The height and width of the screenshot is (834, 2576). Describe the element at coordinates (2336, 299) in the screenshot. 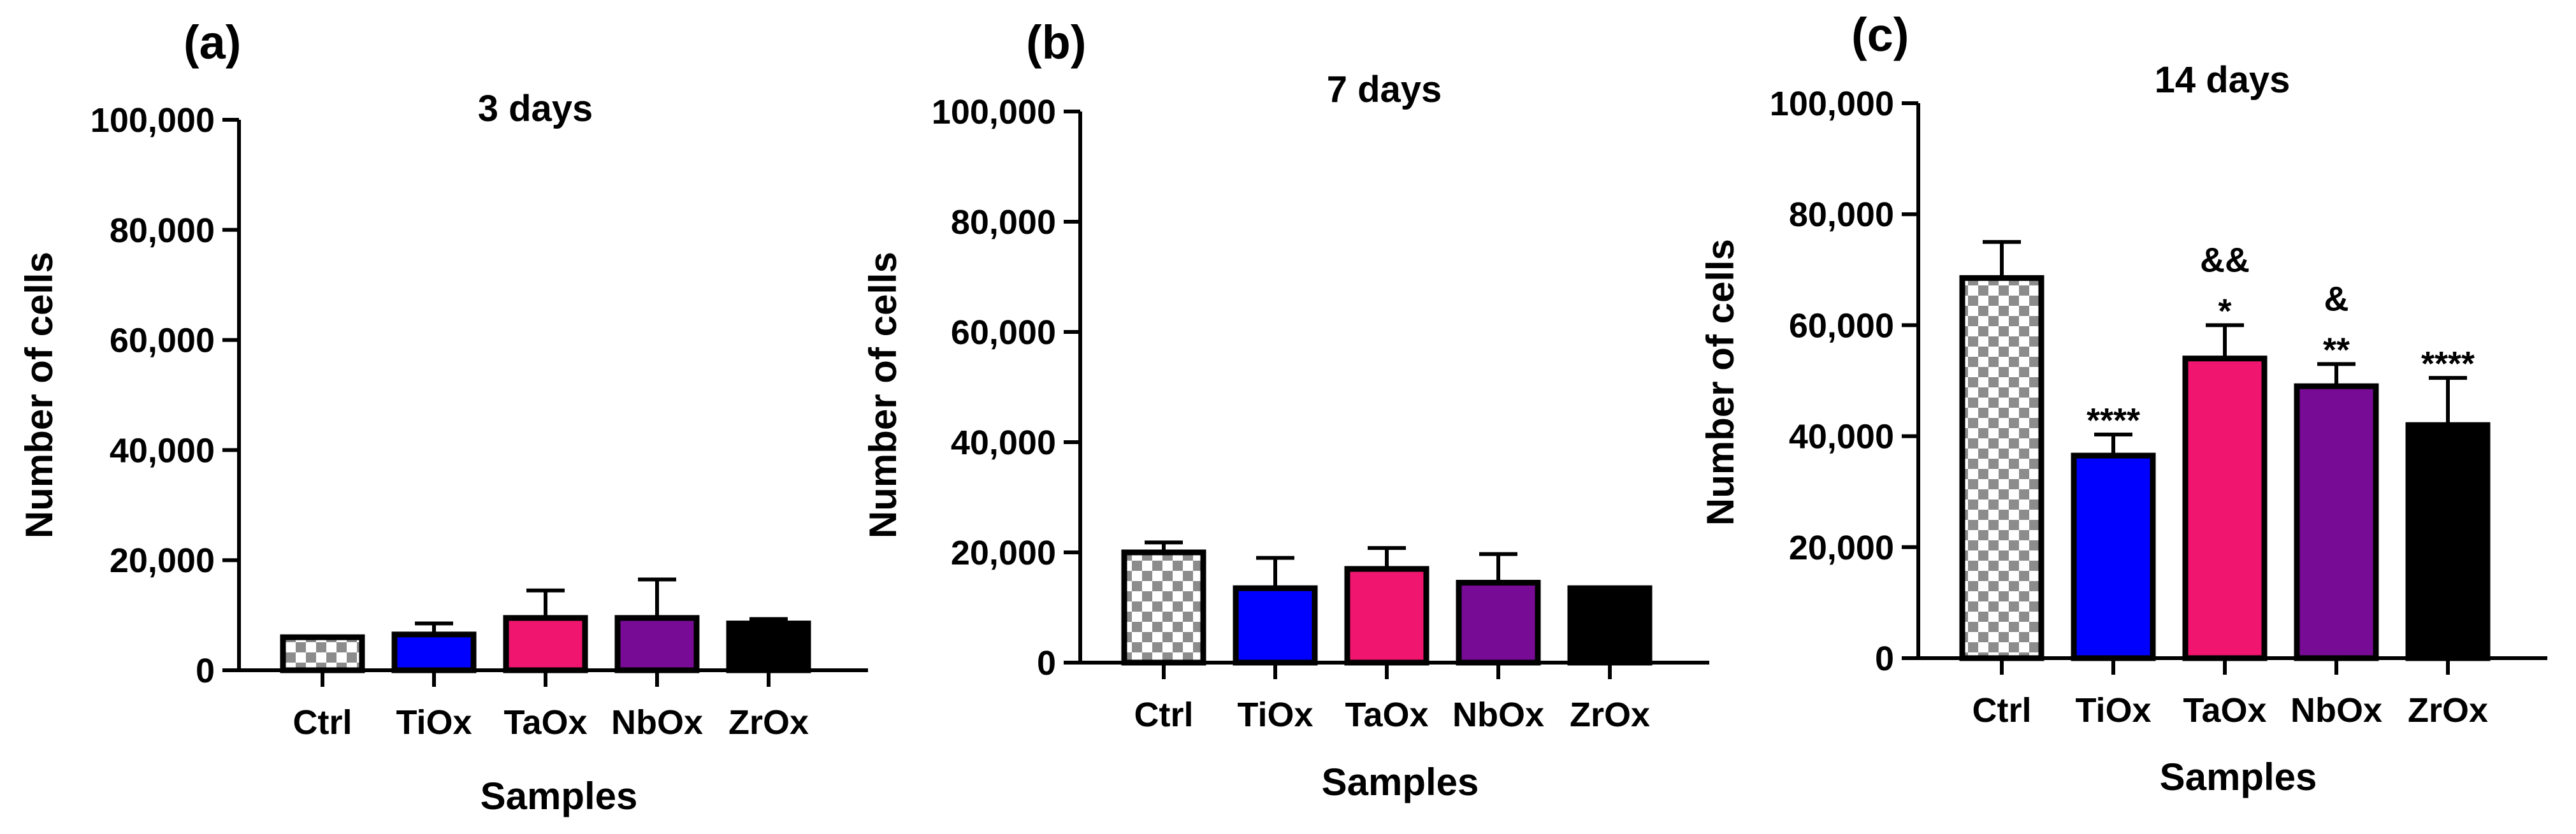

I see `significance-label: &` at that location.